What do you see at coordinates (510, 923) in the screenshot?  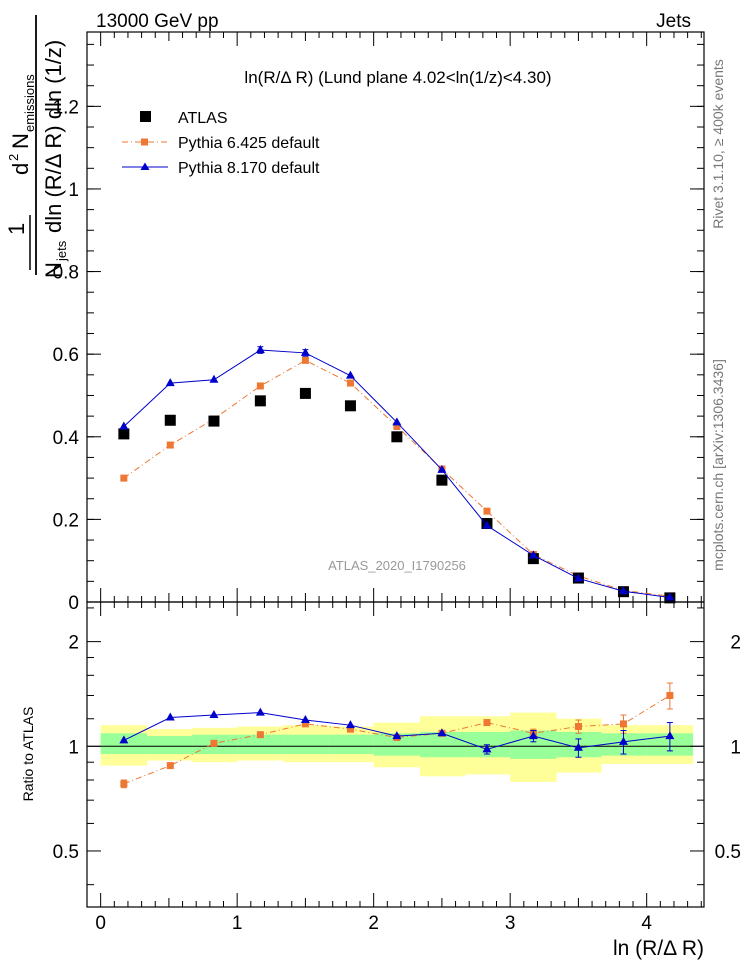 I see `x-tick-label: 3` at bounding box center [510, 923].